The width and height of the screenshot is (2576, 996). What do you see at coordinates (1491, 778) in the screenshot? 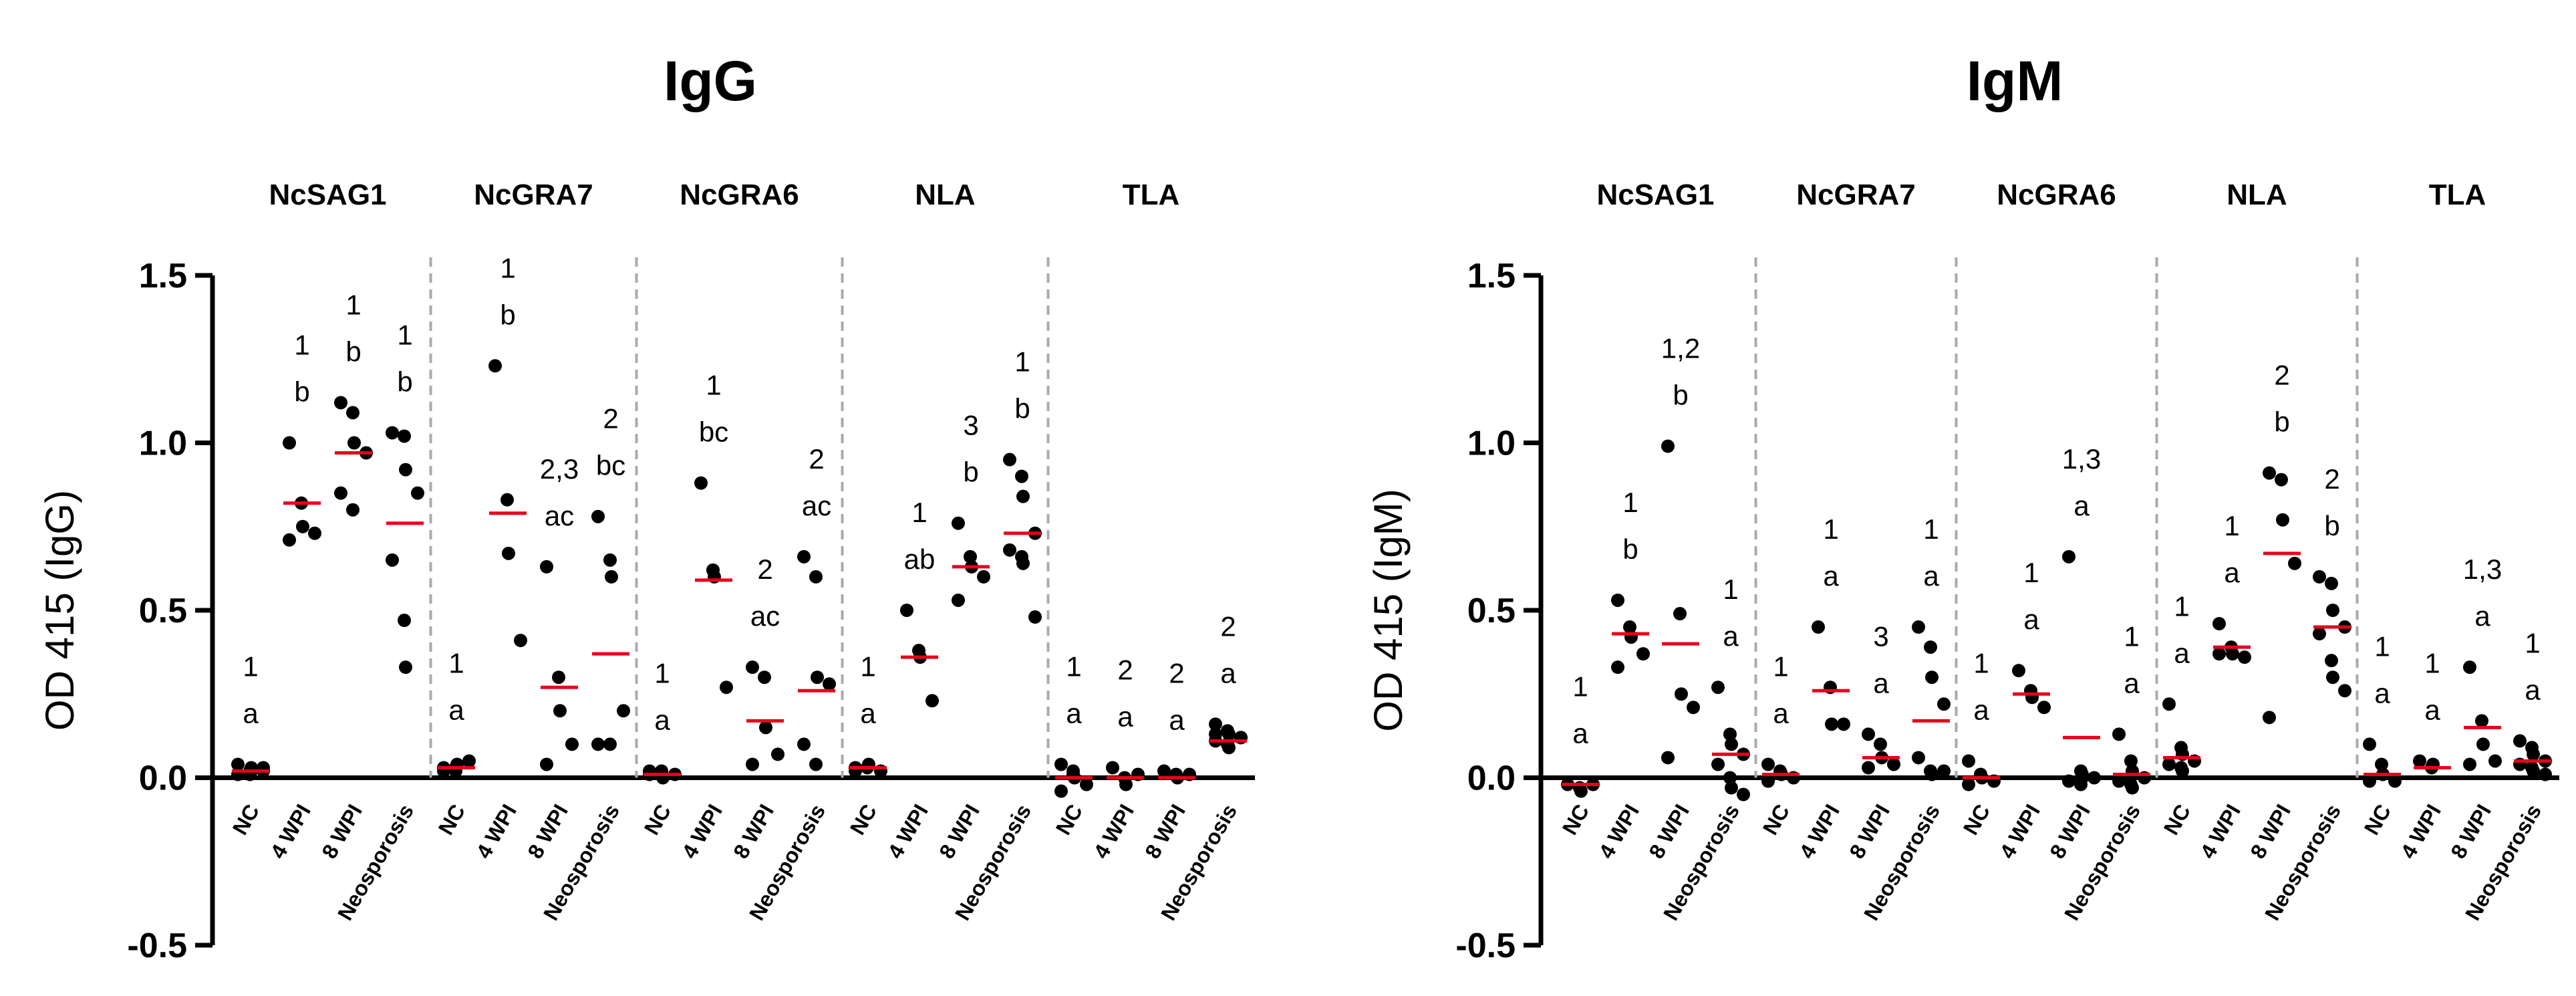
I see `y-tick-label: 0.0` at bounding box center [1491, 778].